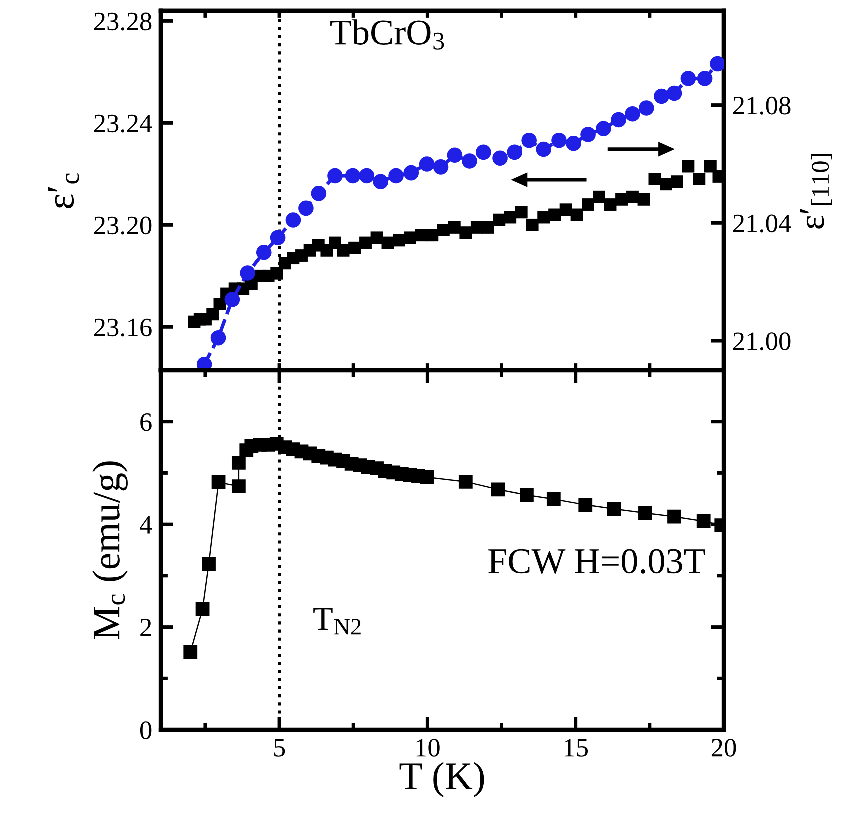  I want to click on y-tick-label: 23.20, so click(123, 225).